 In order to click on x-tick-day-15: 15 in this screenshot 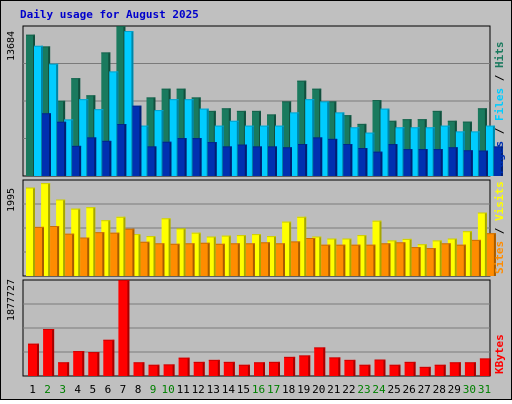, I will do `click(243, 389)`.